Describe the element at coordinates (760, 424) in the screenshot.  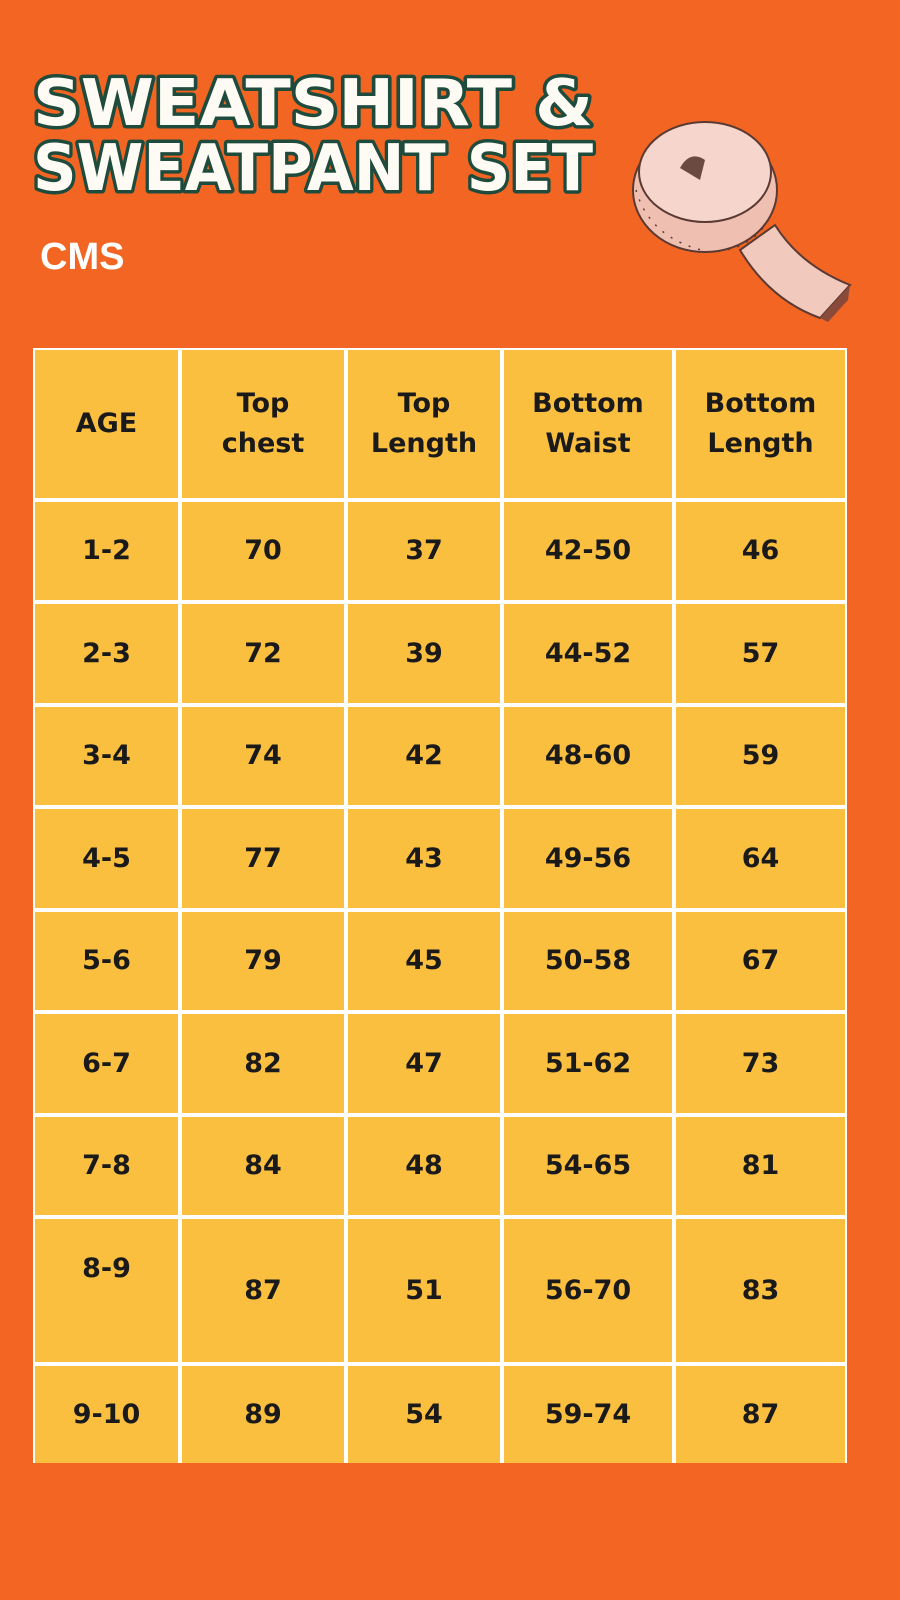
I see `header-cell: Bottom Length` at that location.